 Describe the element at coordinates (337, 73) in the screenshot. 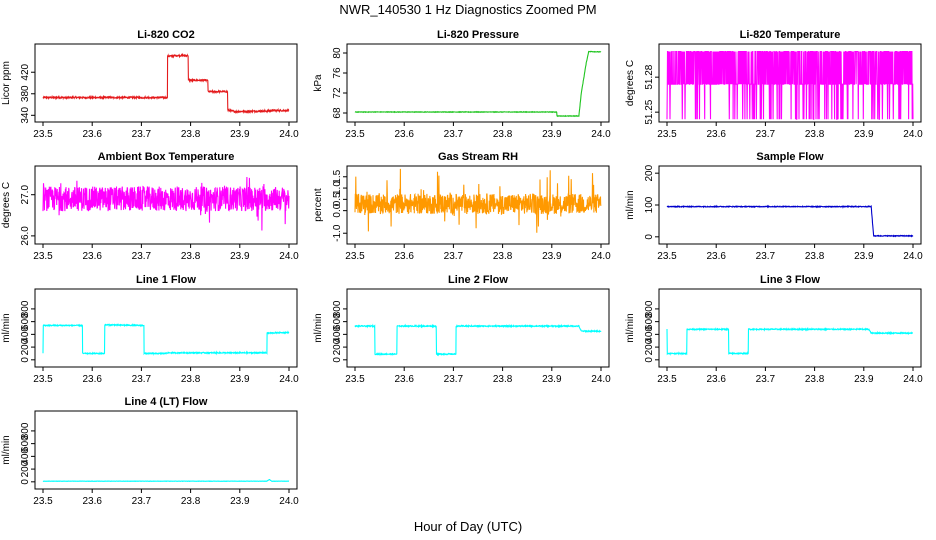

I see `y-tick-label: 76` at that location.